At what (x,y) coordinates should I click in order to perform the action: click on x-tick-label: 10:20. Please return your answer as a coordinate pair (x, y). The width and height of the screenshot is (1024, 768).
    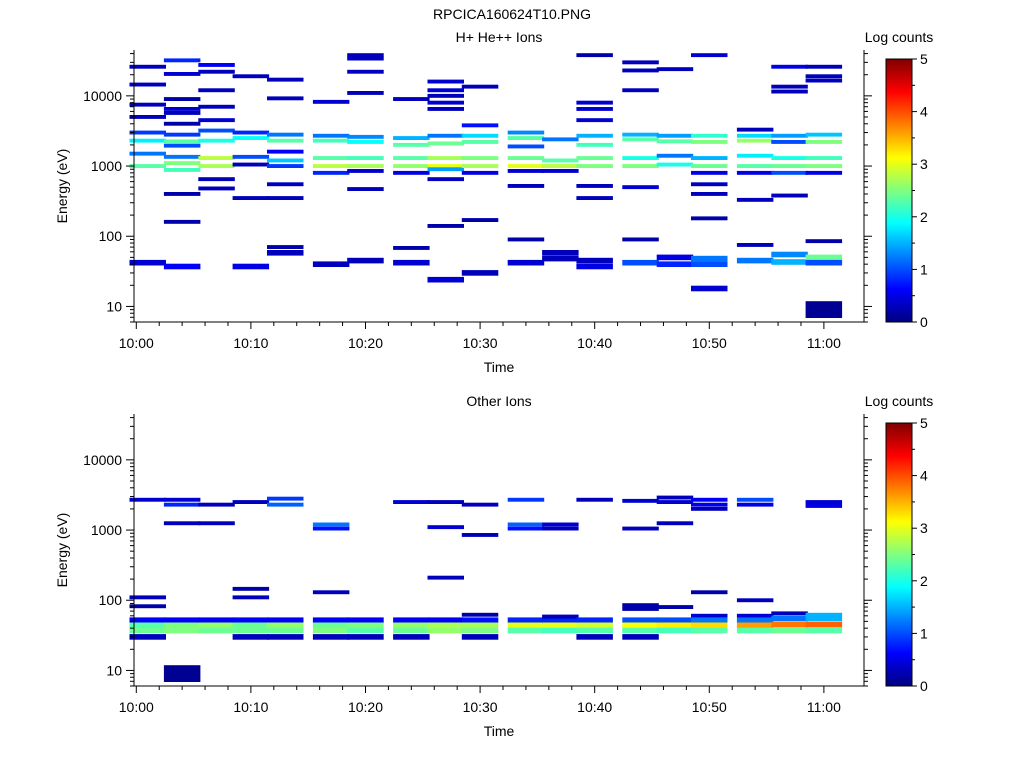
    Looking at the image, I should click on (365, 707).